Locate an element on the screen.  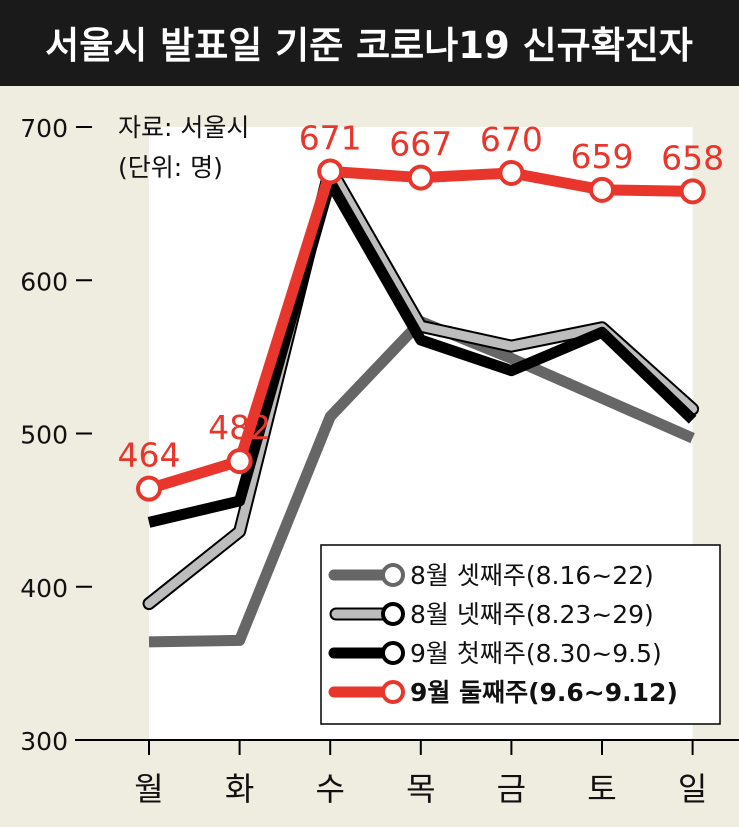
y-axis: 700 600 500 400 300 is located at coordinates (56, 435).